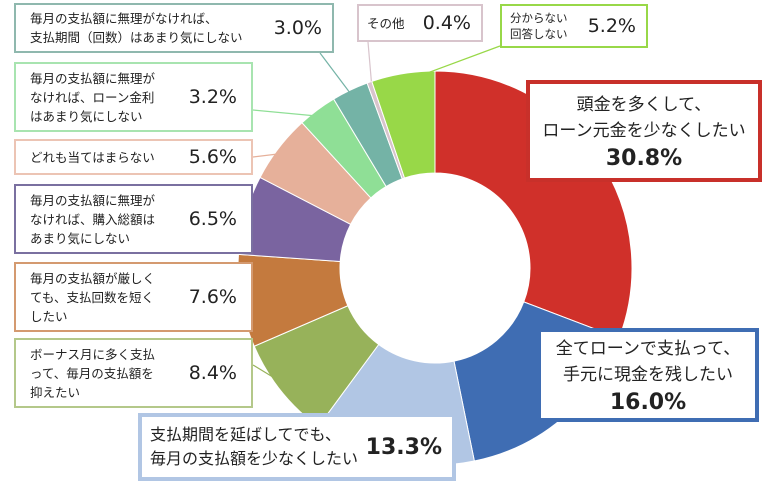 The width and height of the screenshot is (768, 492). What do you see at coordinates (212, 219) in the screenshot?
I see `label-value: 6.5%` at bounding box center [212, 219].